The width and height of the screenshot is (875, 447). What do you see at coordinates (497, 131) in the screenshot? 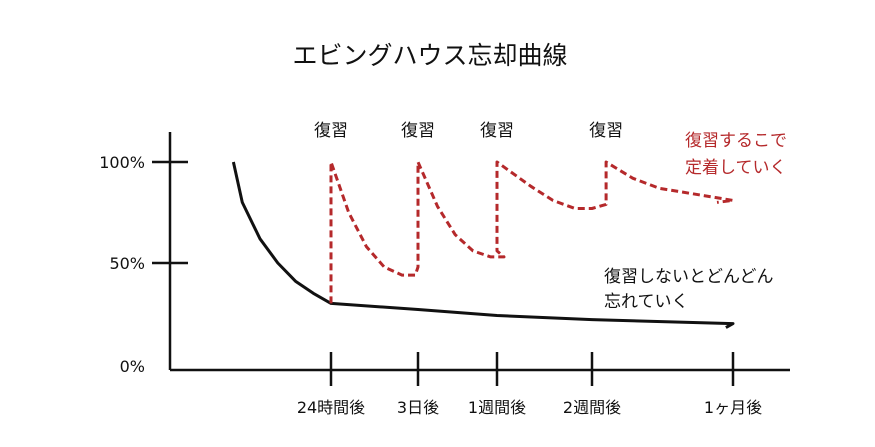
I see `review-label-2: 復習` at bounding box center [497, 131].